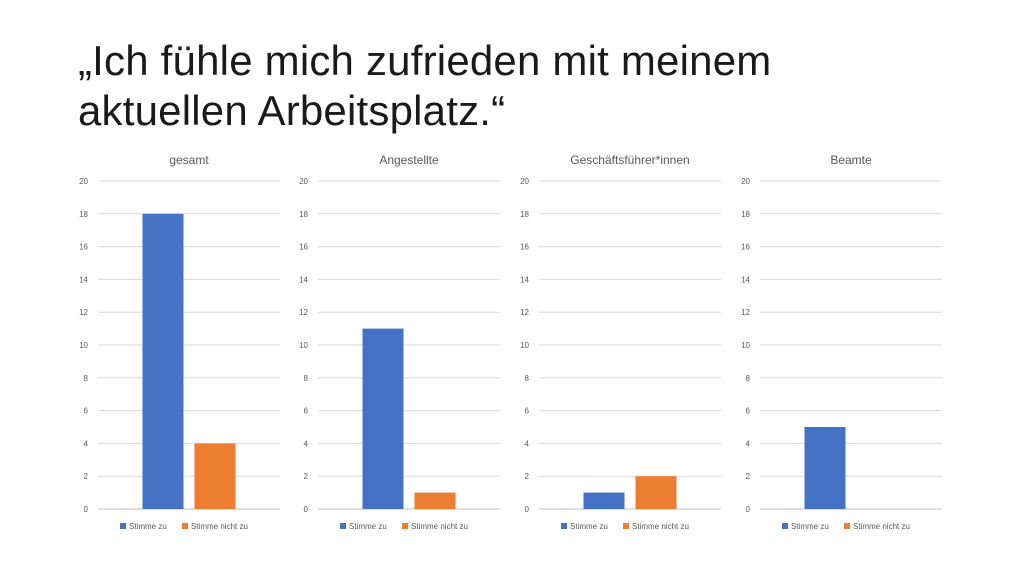 The image size is (1024, 576). What do you see at coordinates (306, 509) in the screenshot?
I see `y-tick-label-2: 0` at bounding box center [306, 509].